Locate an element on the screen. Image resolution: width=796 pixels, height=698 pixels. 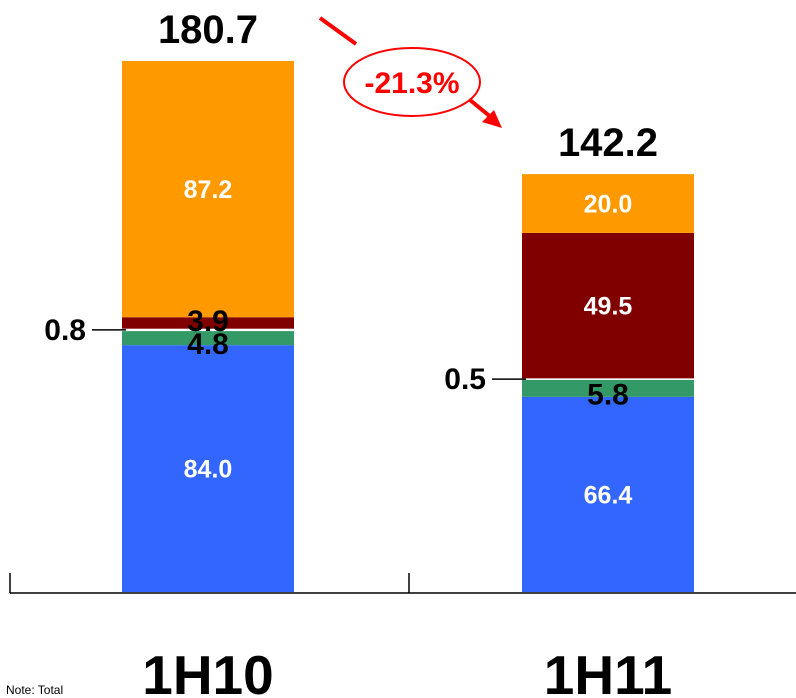
change-ellipse is located at coordinates (412, 82).